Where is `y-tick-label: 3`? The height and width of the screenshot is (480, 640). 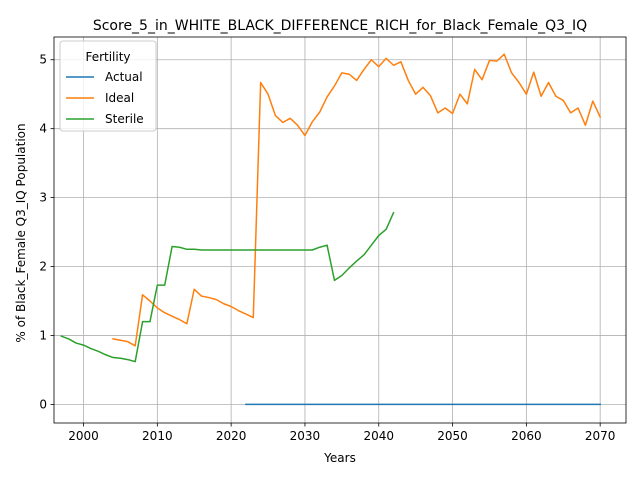 y-tick-label: 3 is located at coordinates (43, 198).